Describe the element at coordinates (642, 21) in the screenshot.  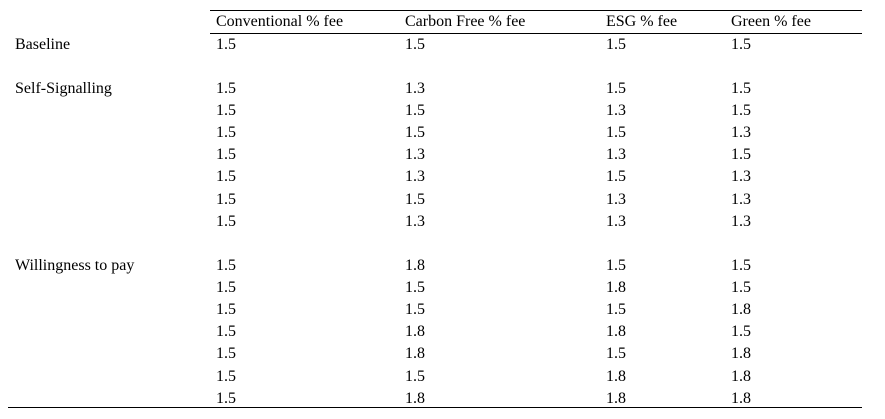
I see `header-esg: ESG % fee` at that location.